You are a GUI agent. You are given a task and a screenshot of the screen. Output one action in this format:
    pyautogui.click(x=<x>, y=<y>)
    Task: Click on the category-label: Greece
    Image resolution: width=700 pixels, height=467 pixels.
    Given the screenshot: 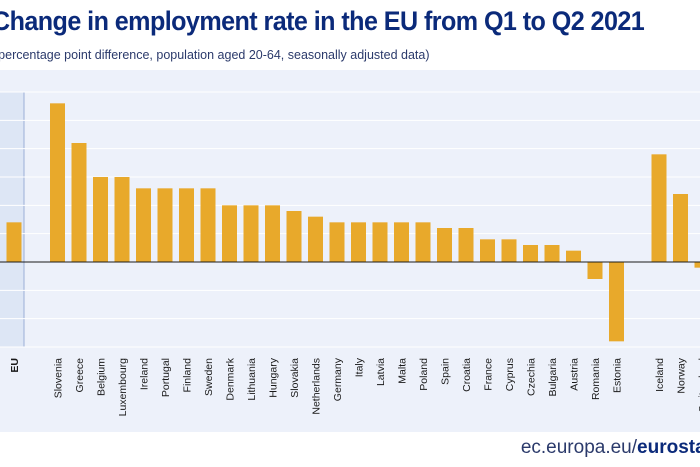 What is the action you would take?
    pyautogui.click(x=80, y=375)
    